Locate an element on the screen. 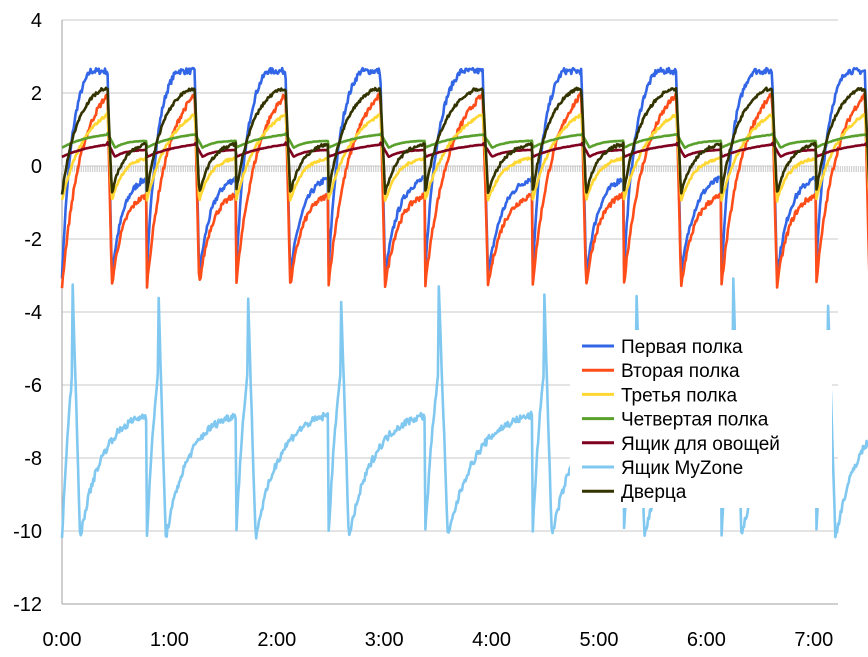 Image resolution: width=868 pixels, height=657 pixels. legend-label: Ящик MyZone is located at coordinates (682, 468).